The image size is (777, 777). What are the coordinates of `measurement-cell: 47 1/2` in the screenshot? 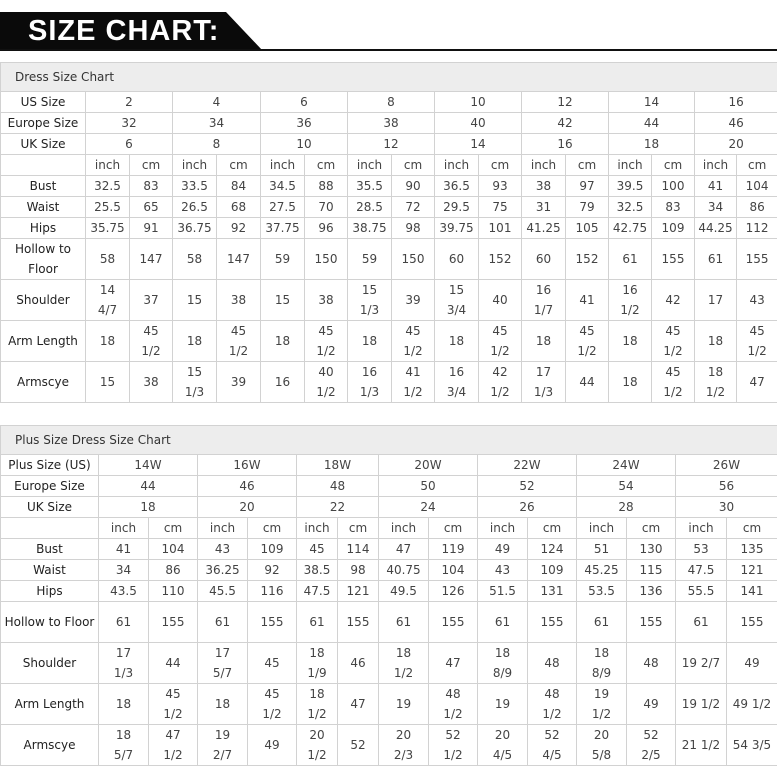 It's located at (173, 745).